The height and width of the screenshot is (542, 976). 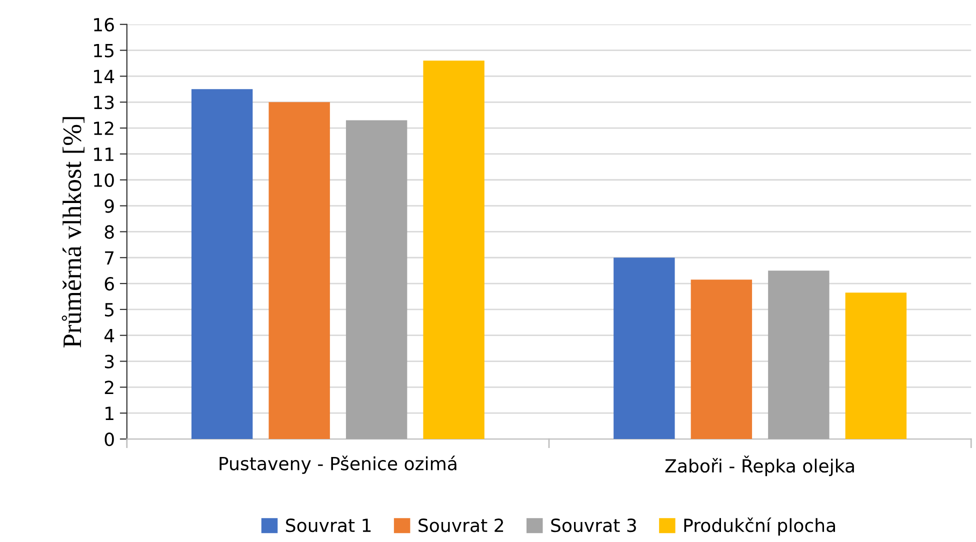 What do you see at coordinates (109, 387) in the screenshot?
I see `y-tick-label: 2` at bounding box center [109, 387].